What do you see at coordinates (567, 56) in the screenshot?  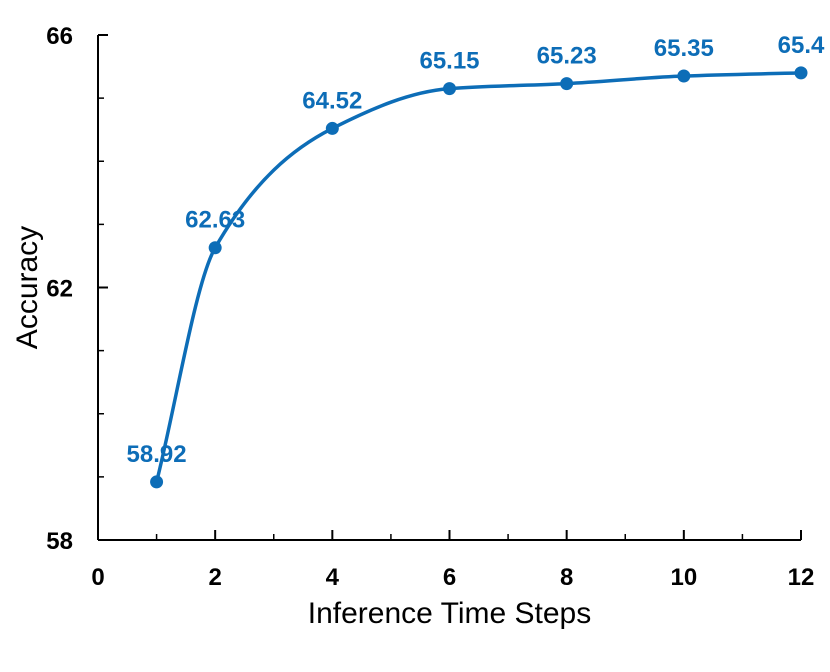 I see `data-label: 65.23` at bounding box center [567, 56].